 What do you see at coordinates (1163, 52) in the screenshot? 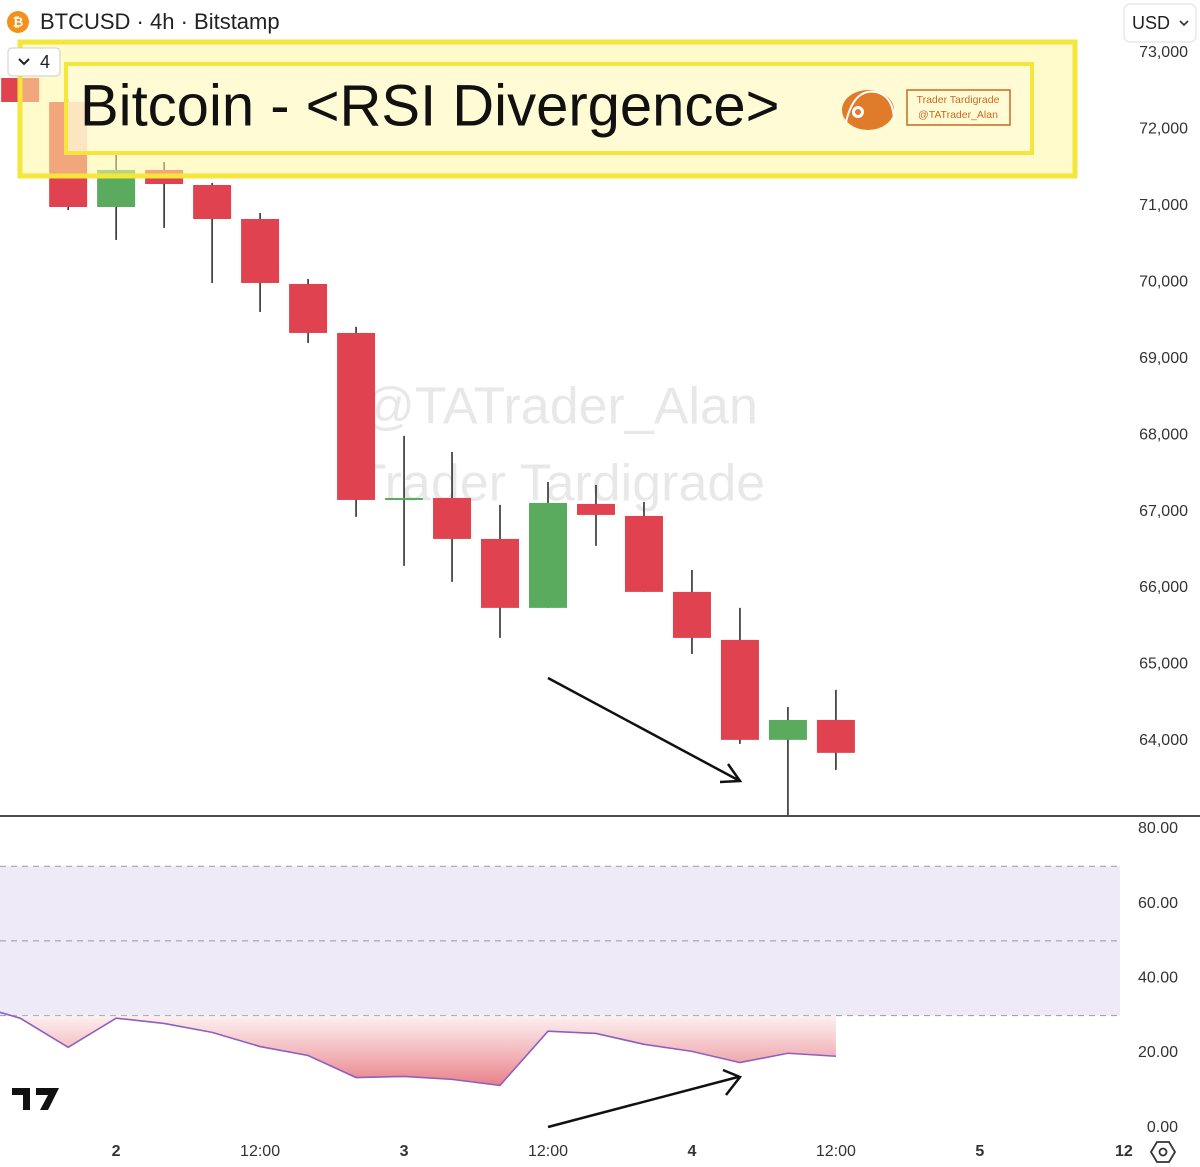
I see `y-tick-label: 73,000` at bounding box center [1163, 52].